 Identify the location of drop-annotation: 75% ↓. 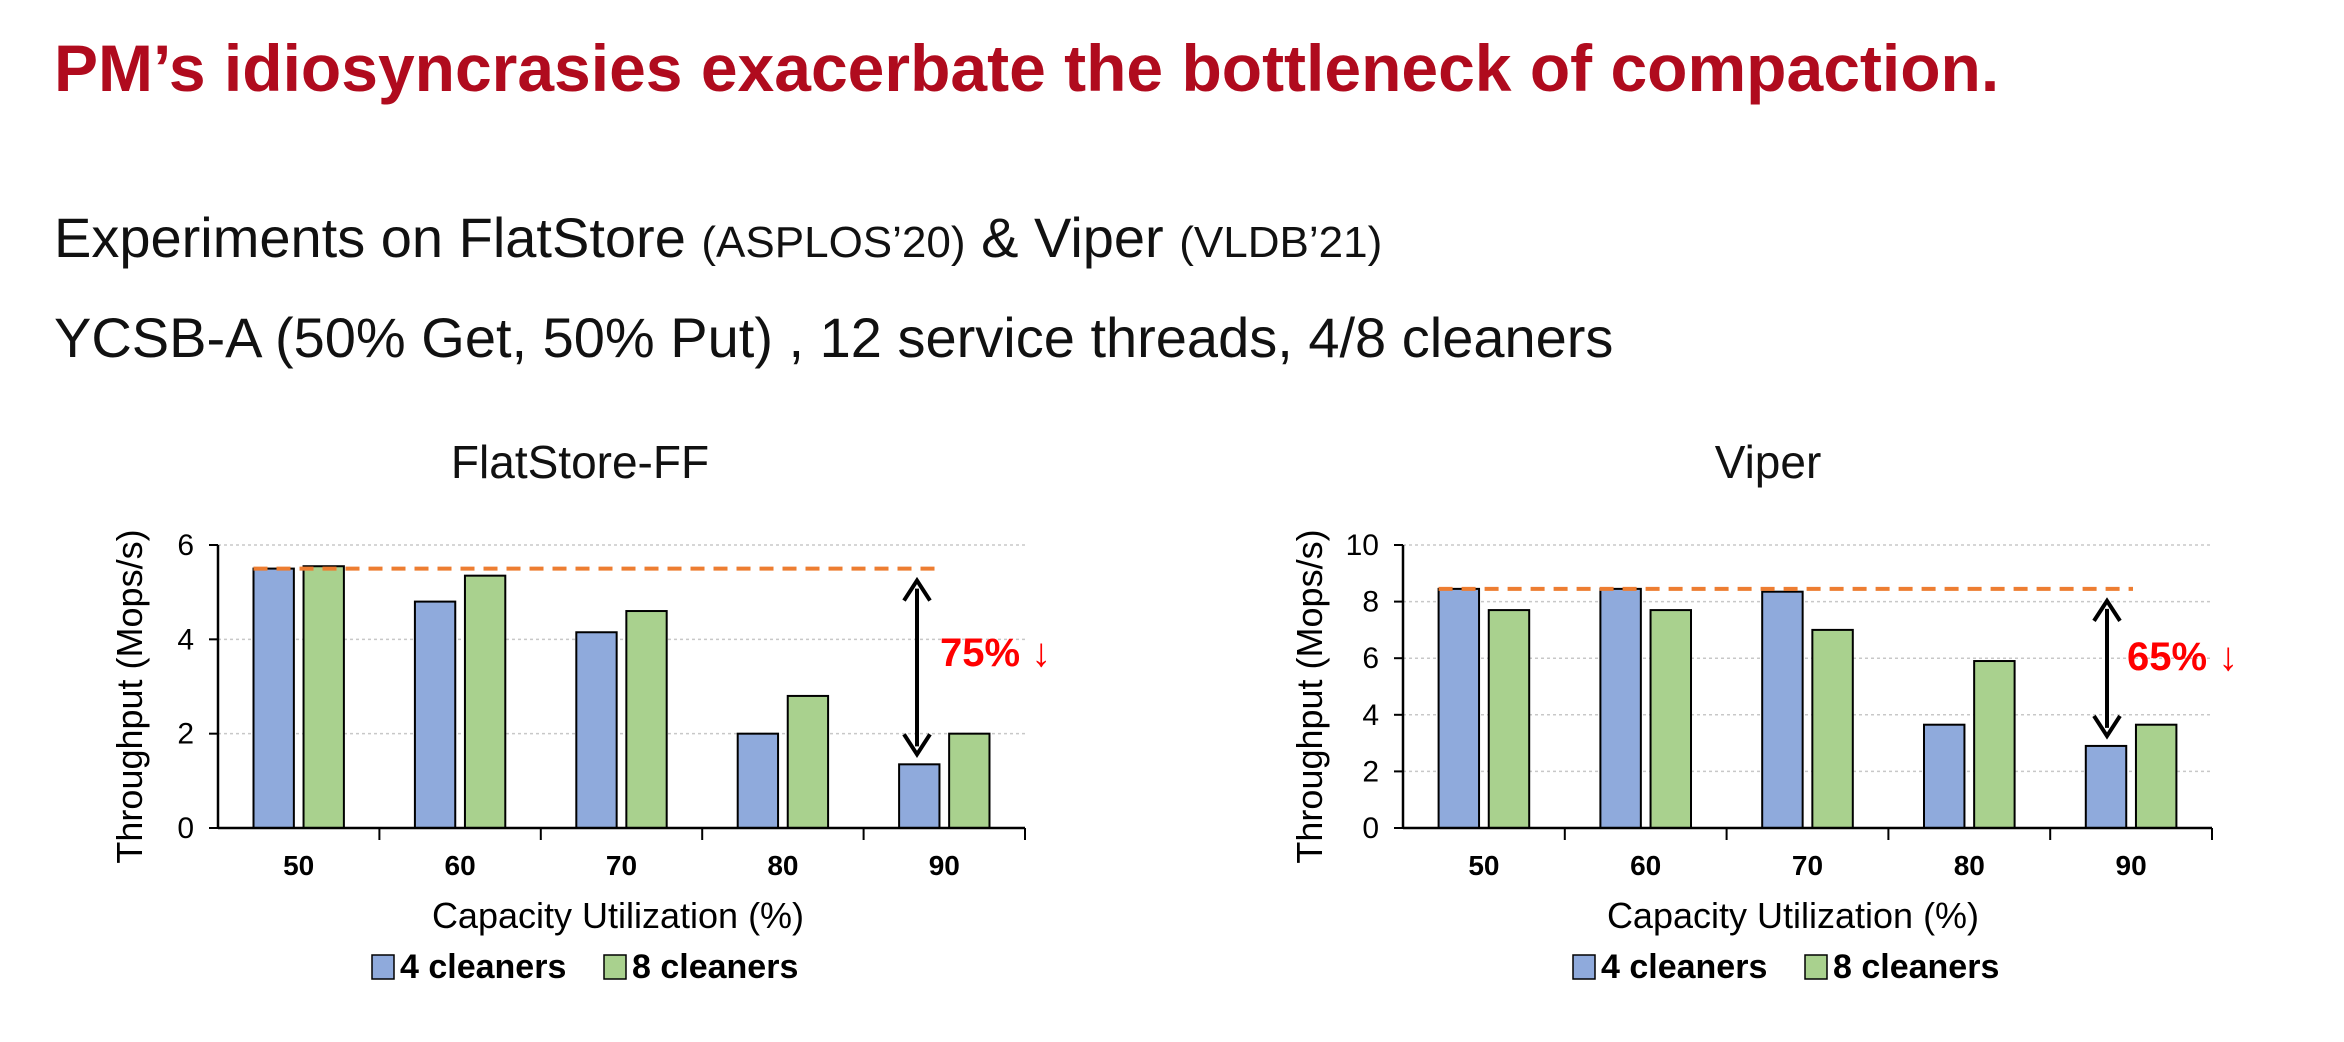
(995, 653).